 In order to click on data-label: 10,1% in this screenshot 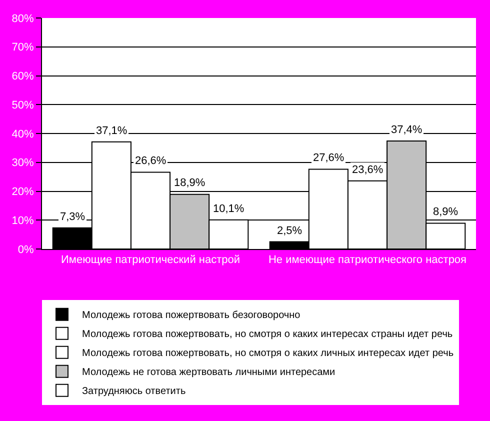, I will do `click(228, 209)`.